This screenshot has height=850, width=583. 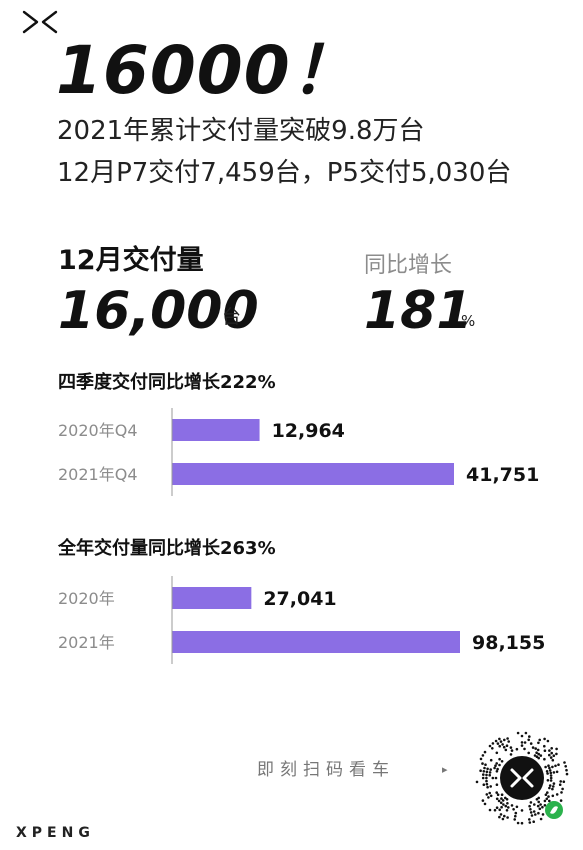 I want to click on xpeng-logo-icon, so click(x=40, y=22).